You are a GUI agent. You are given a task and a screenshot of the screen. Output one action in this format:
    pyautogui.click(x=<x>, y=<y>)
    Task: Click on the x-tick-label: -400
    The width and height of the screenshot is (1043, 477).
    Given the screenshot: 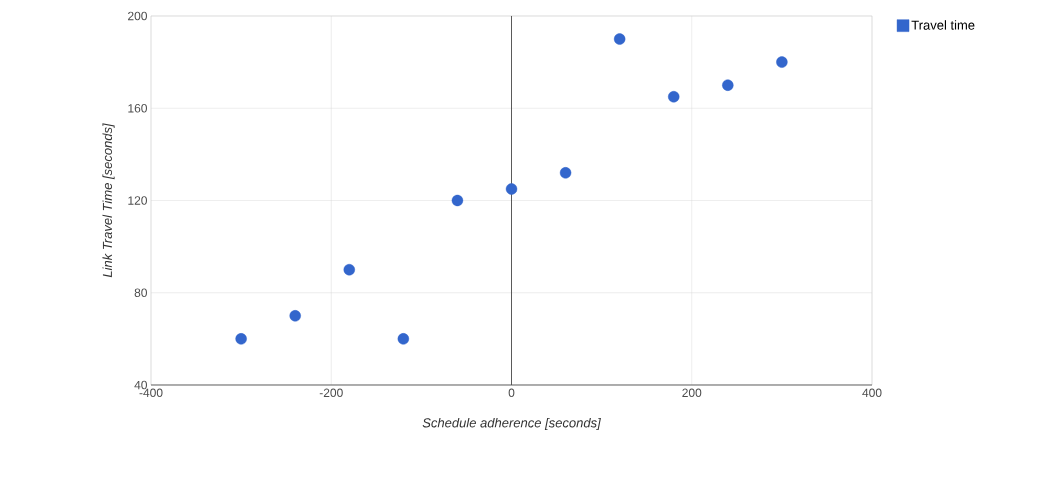 What is the action you would take?
    pyautogui.click(x=151, y=393)
    